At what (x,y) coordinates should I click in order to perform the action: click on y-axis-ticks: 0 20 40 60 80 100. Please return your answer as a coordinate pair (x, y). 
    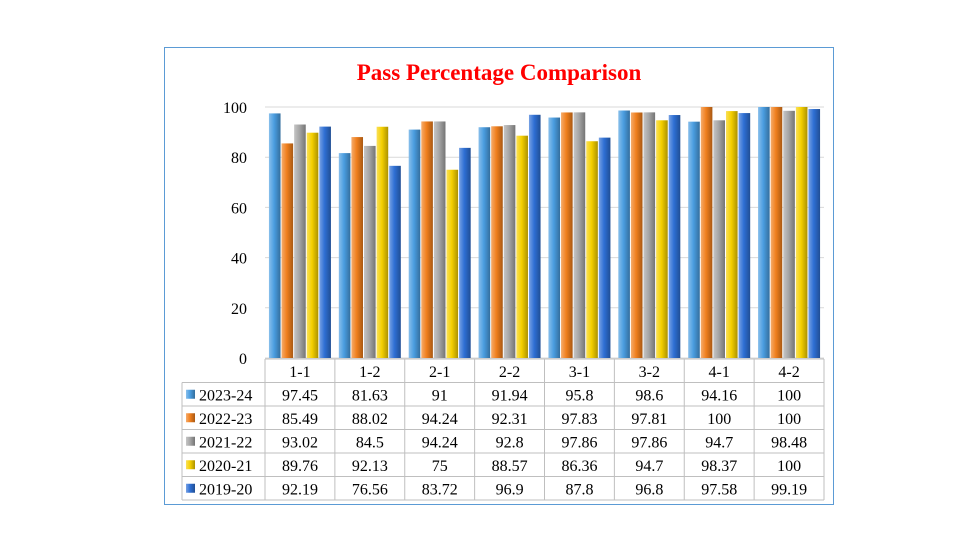
    Looking at the image, I should click on (235, 234).